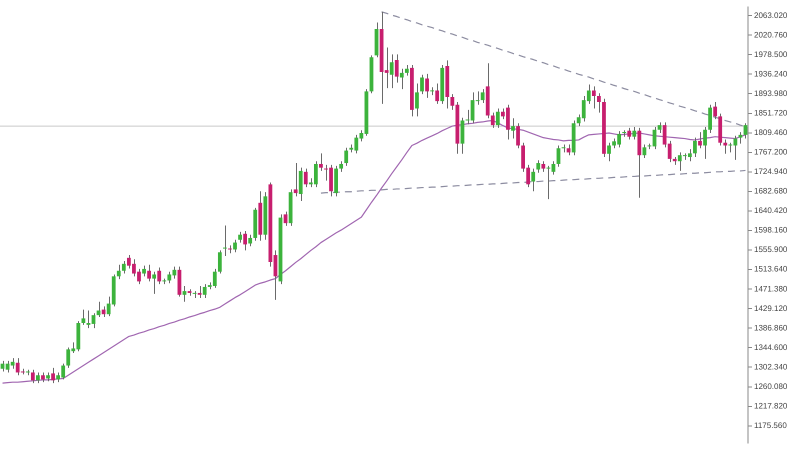 The image size is (800, 450). What do you see at coordinates (771, 425) in the screenshot?
I see `y-tick-label: 1175.560` at bounding box center [771, 425].